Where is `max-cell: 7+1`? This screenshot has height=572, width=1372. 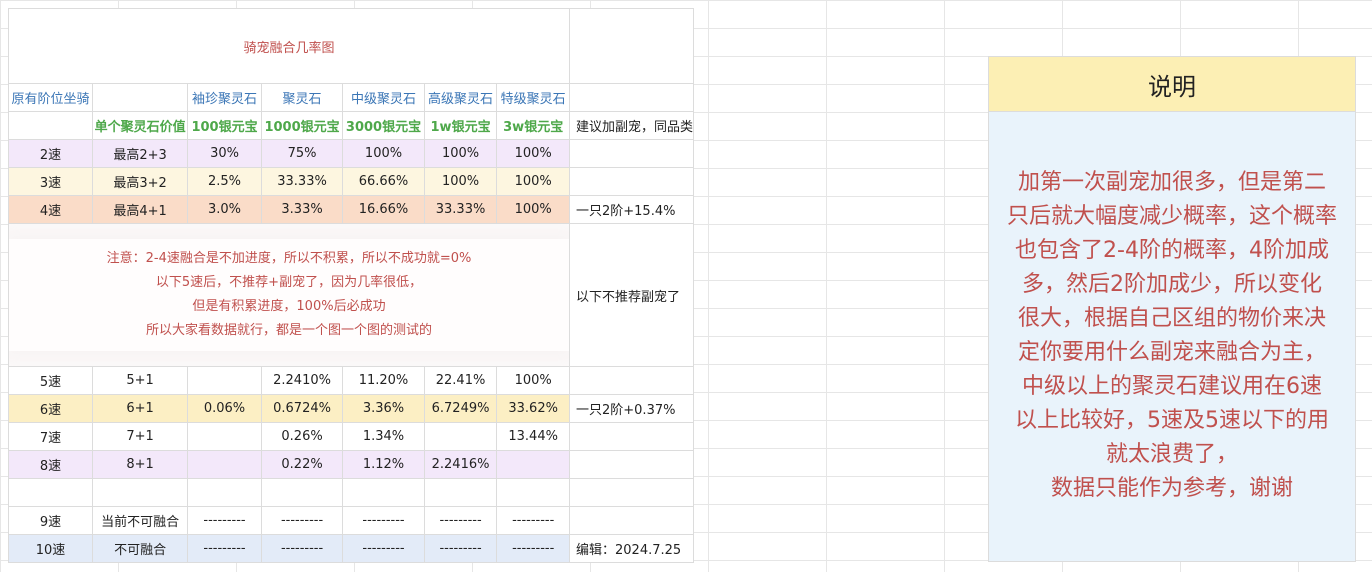 max-cell: 7+1 is located at coordinates (140, 436).